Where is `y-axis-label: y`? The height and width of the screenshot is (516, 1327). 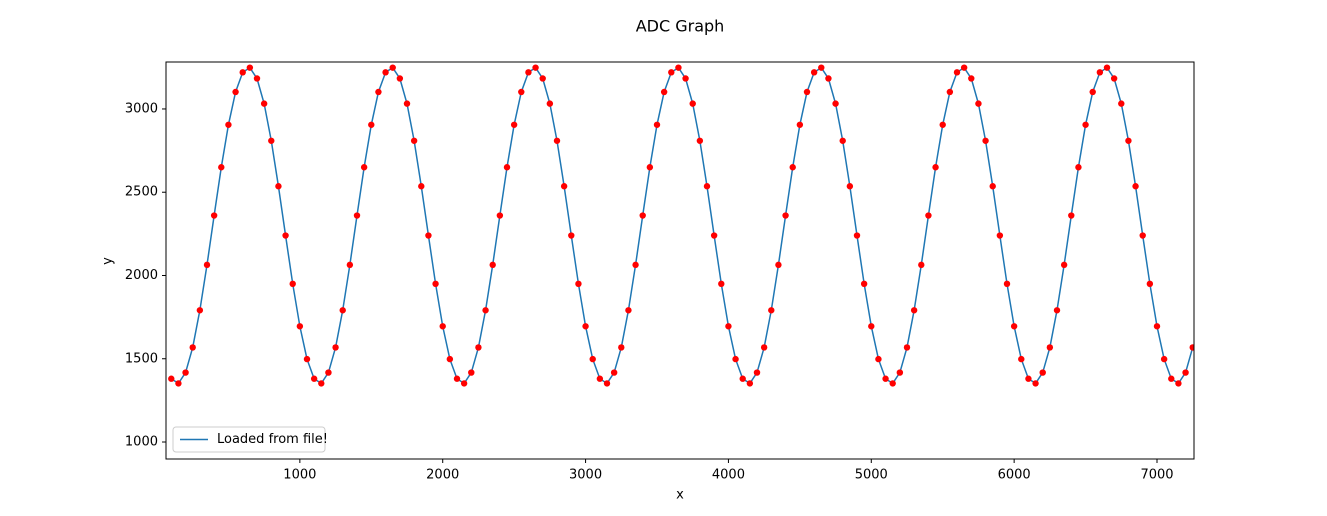 y-axis-label: y is located at coordinates (108, 261).